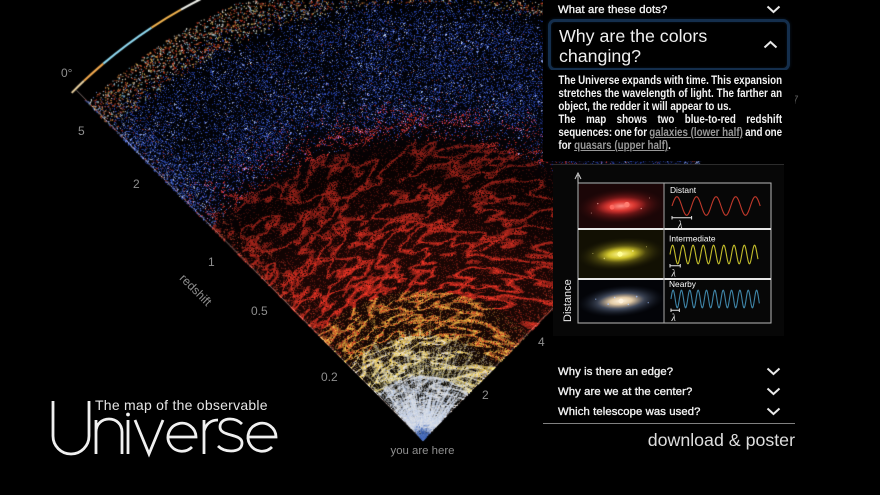 Image resolution: width=880 pixels, height=495 pixels. What do you see at coordinates (683, 284) in the screenshot?
I see `svg-text: Nearby` at bounding box center [683, 284].